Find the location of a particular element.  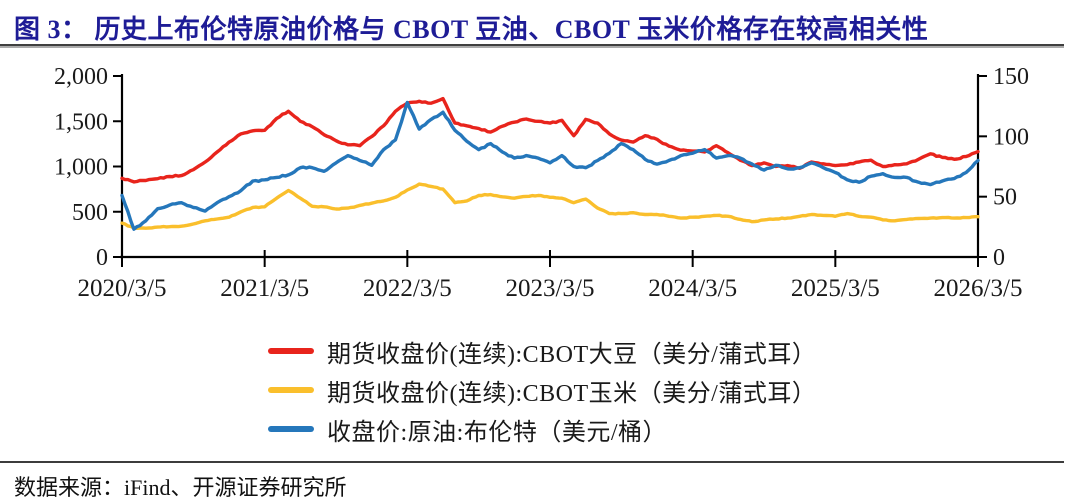

left-axis-labels: 2,000 1,500 1,000 500 0 is located at coordinates (81, 167).